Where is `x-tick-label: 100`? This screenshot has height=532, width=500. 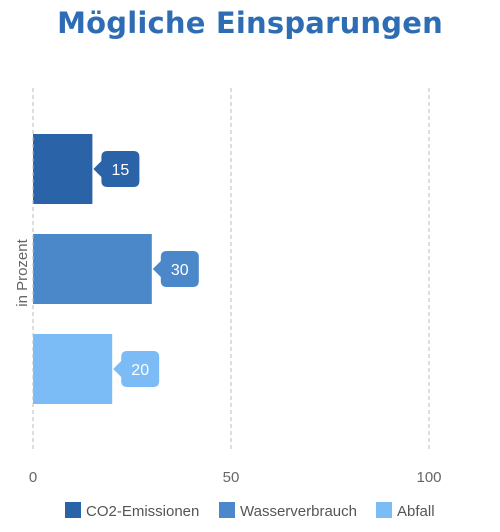
x-tick-label: 100 is located at coordinates (428, 477).